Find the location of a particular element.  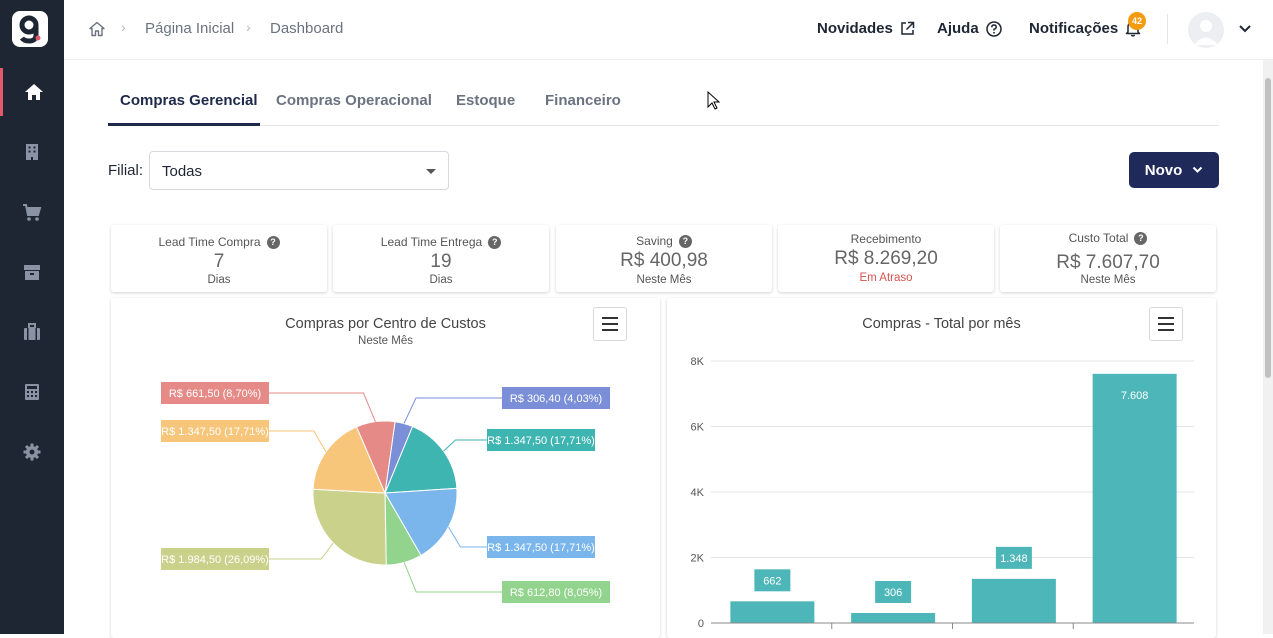

cart-icon is located at coordinates (32, 212).